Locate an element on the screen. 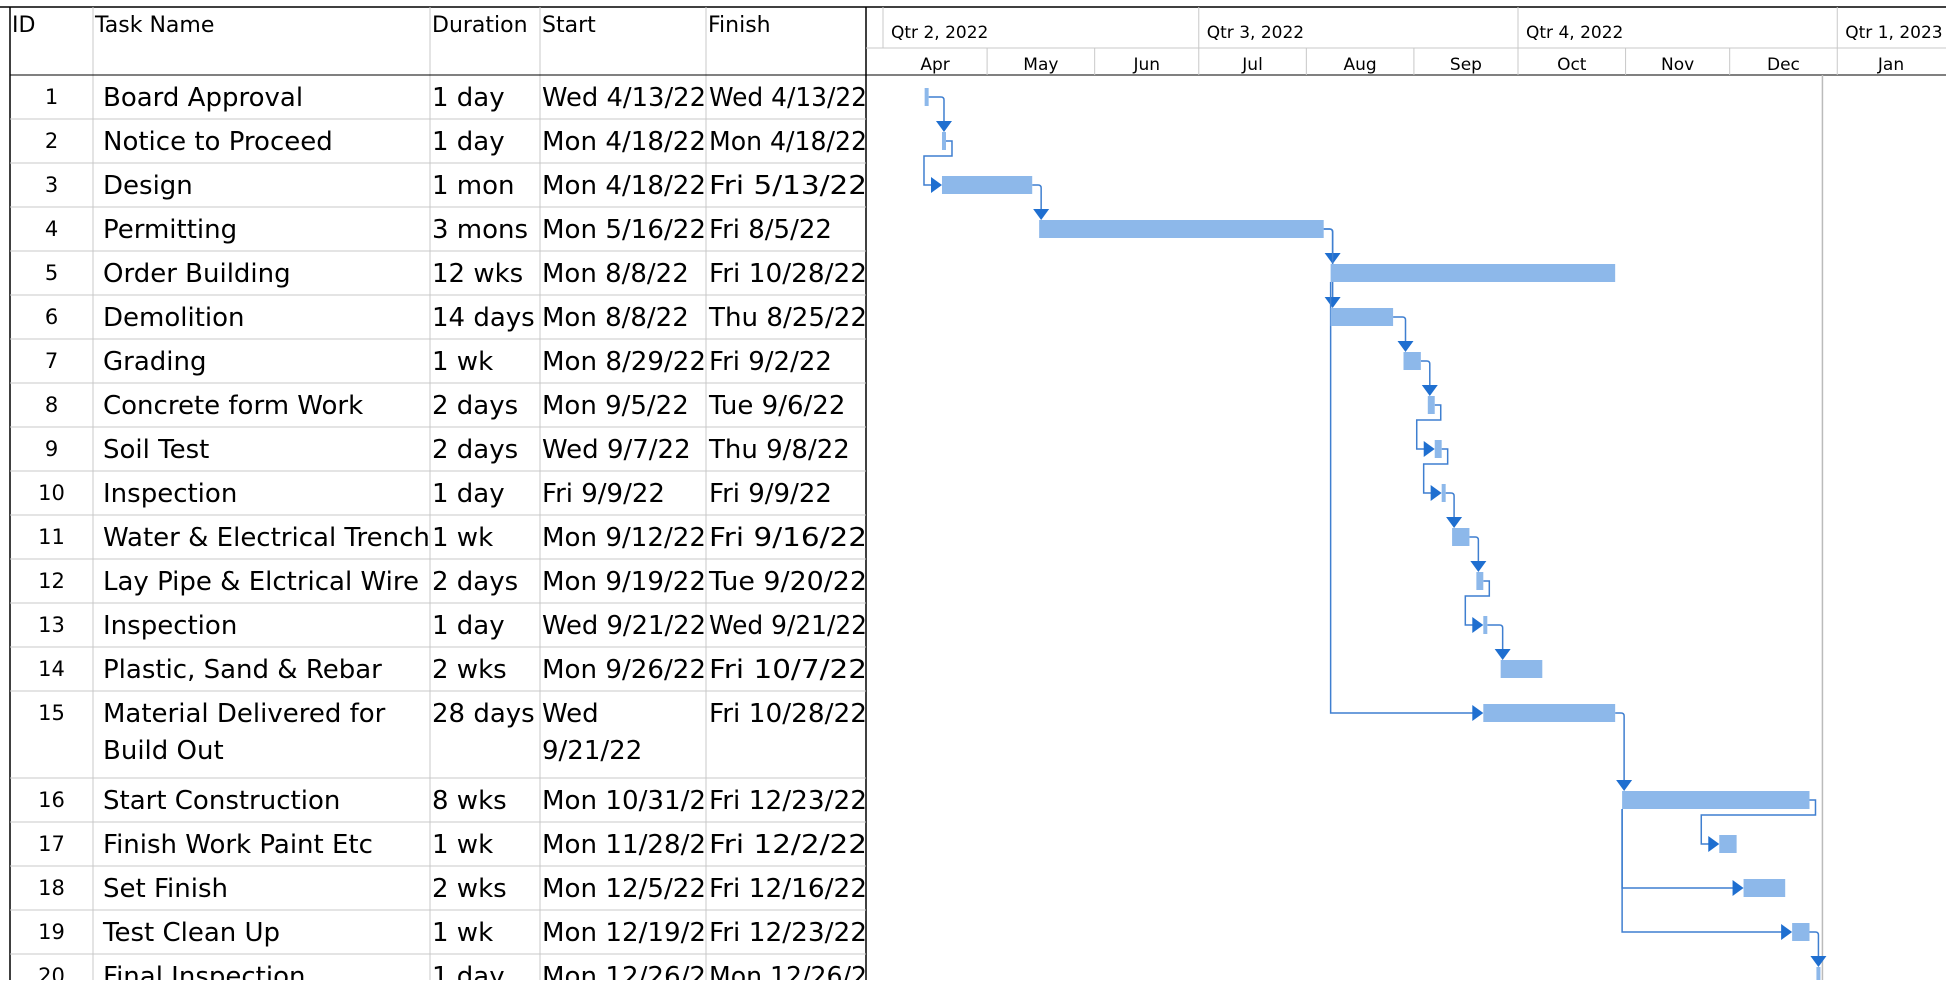 The width and height of the screenshot is (1946, 984). task-start: Mon 5/16/22 is located at coordinates (624, 230).